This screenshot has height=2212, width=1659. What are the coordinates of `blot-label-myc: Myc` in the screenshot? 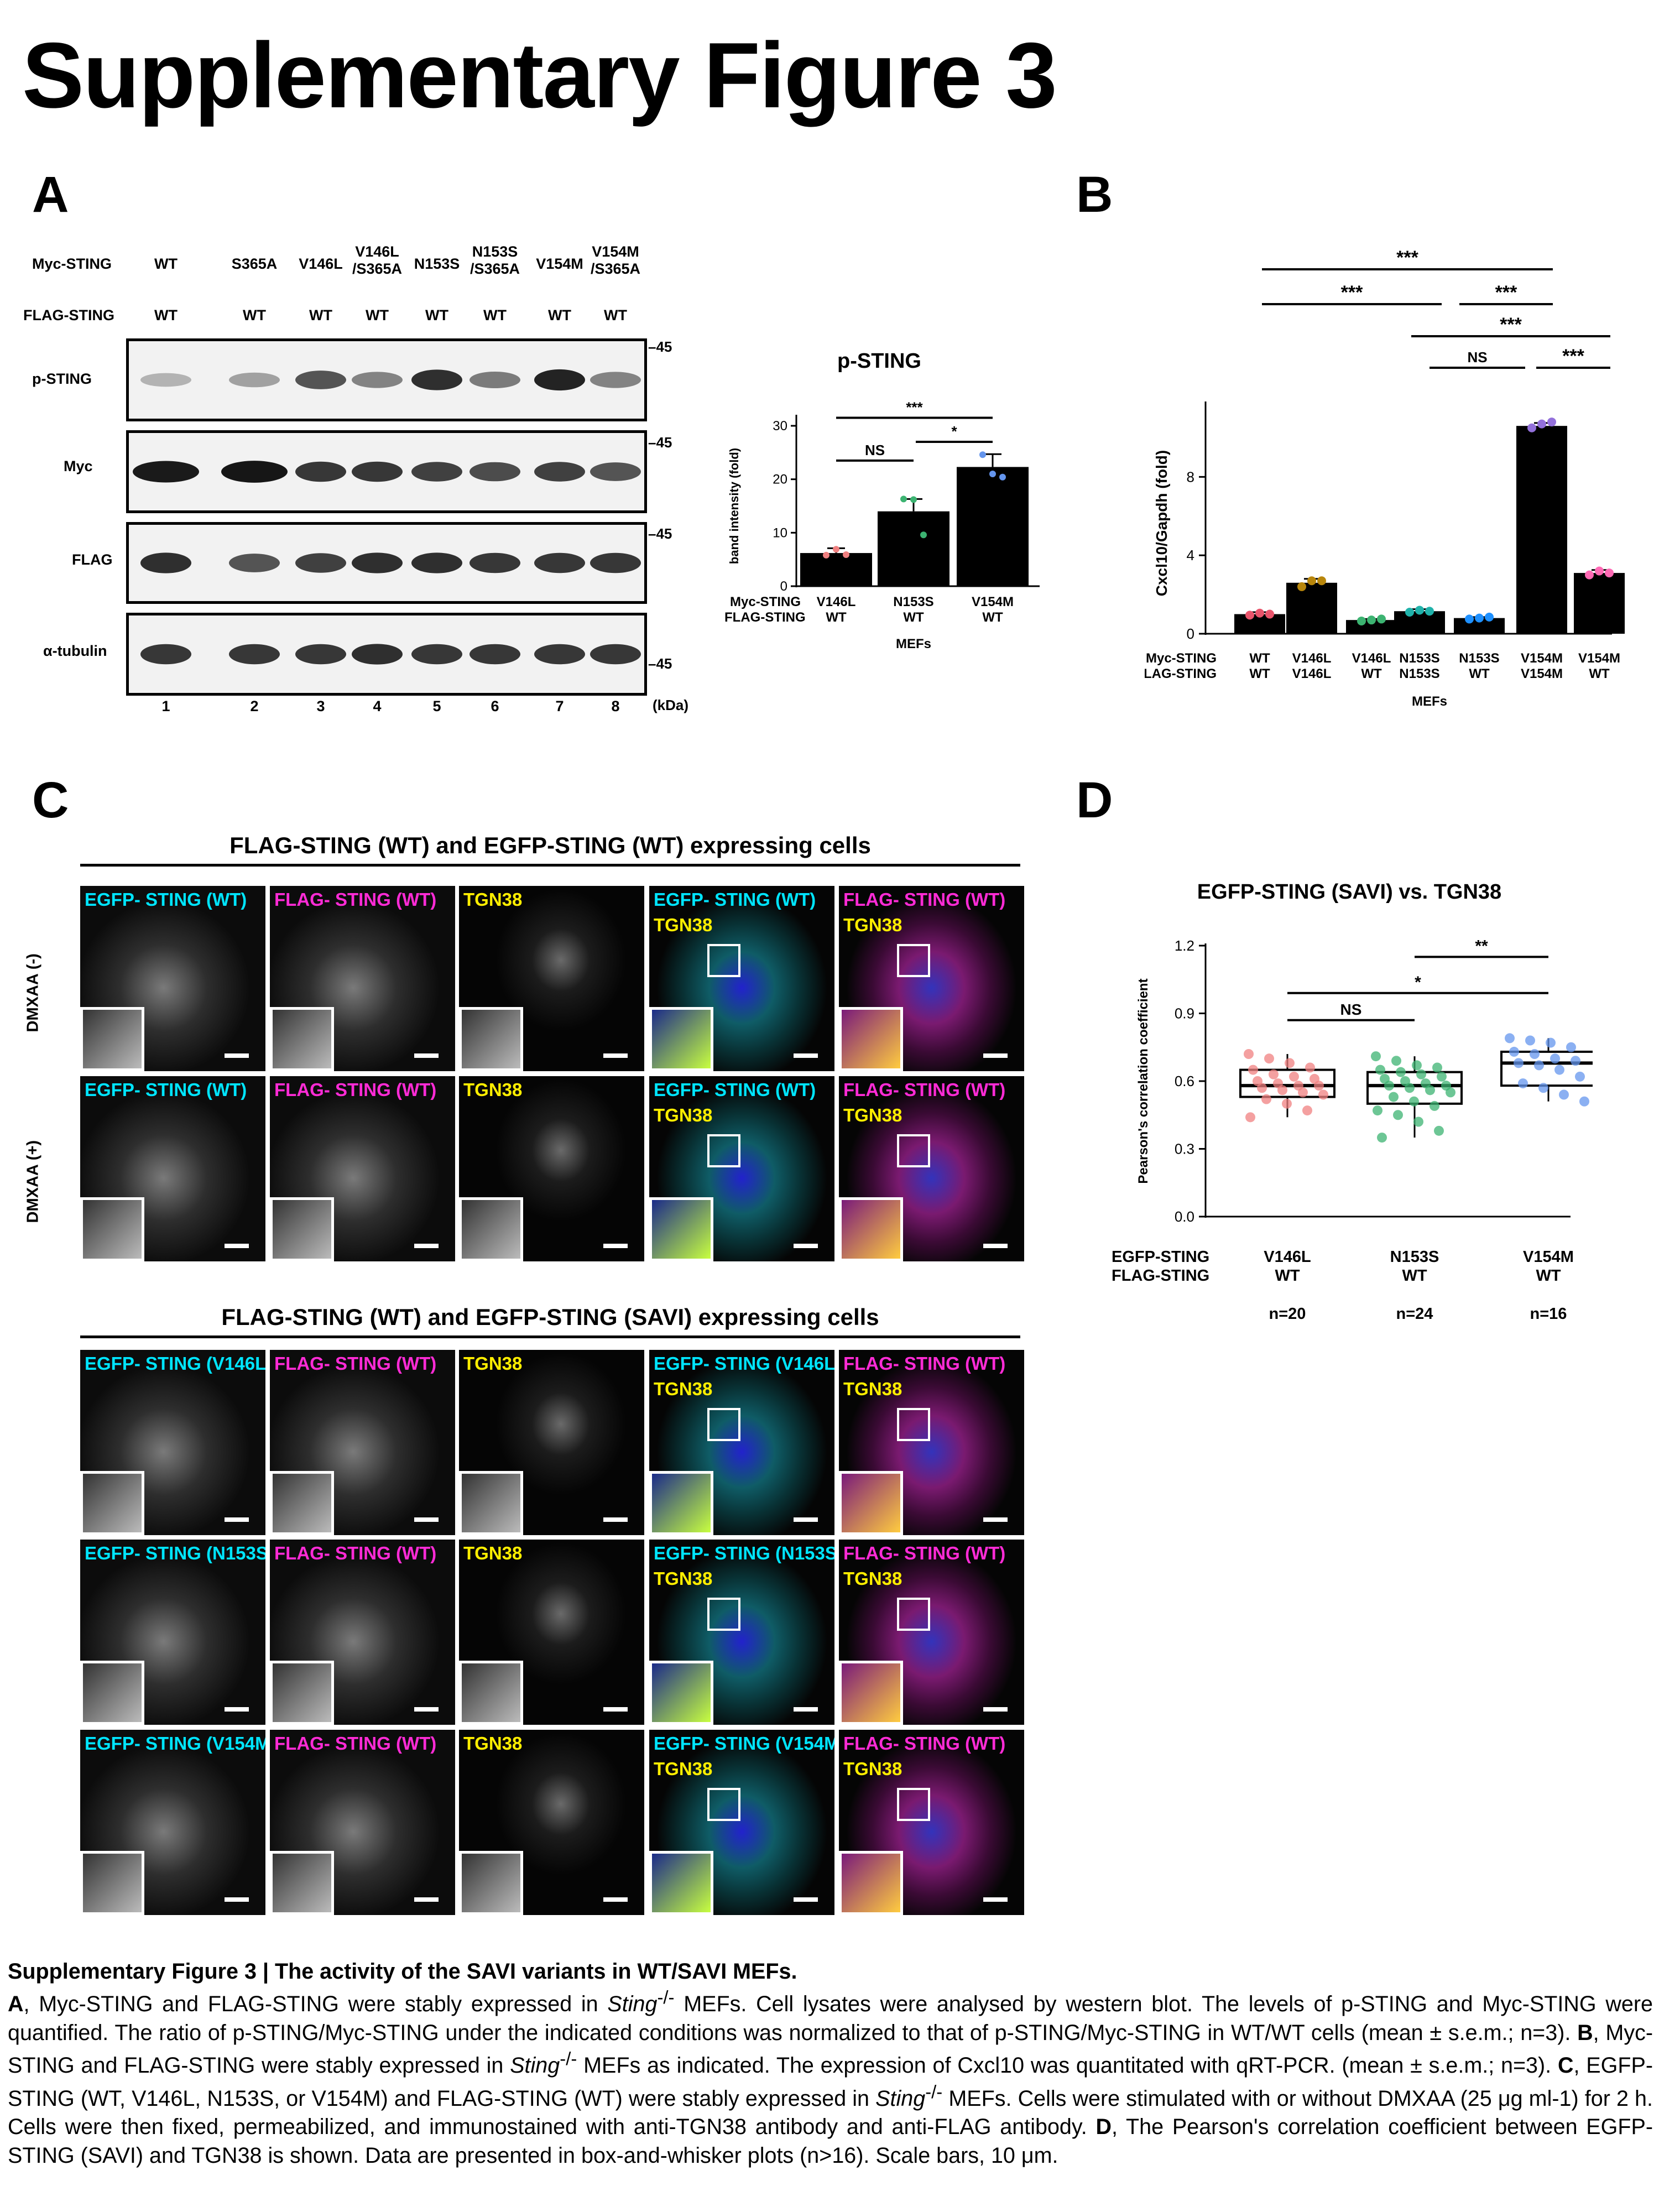 It's located at (78, 466).